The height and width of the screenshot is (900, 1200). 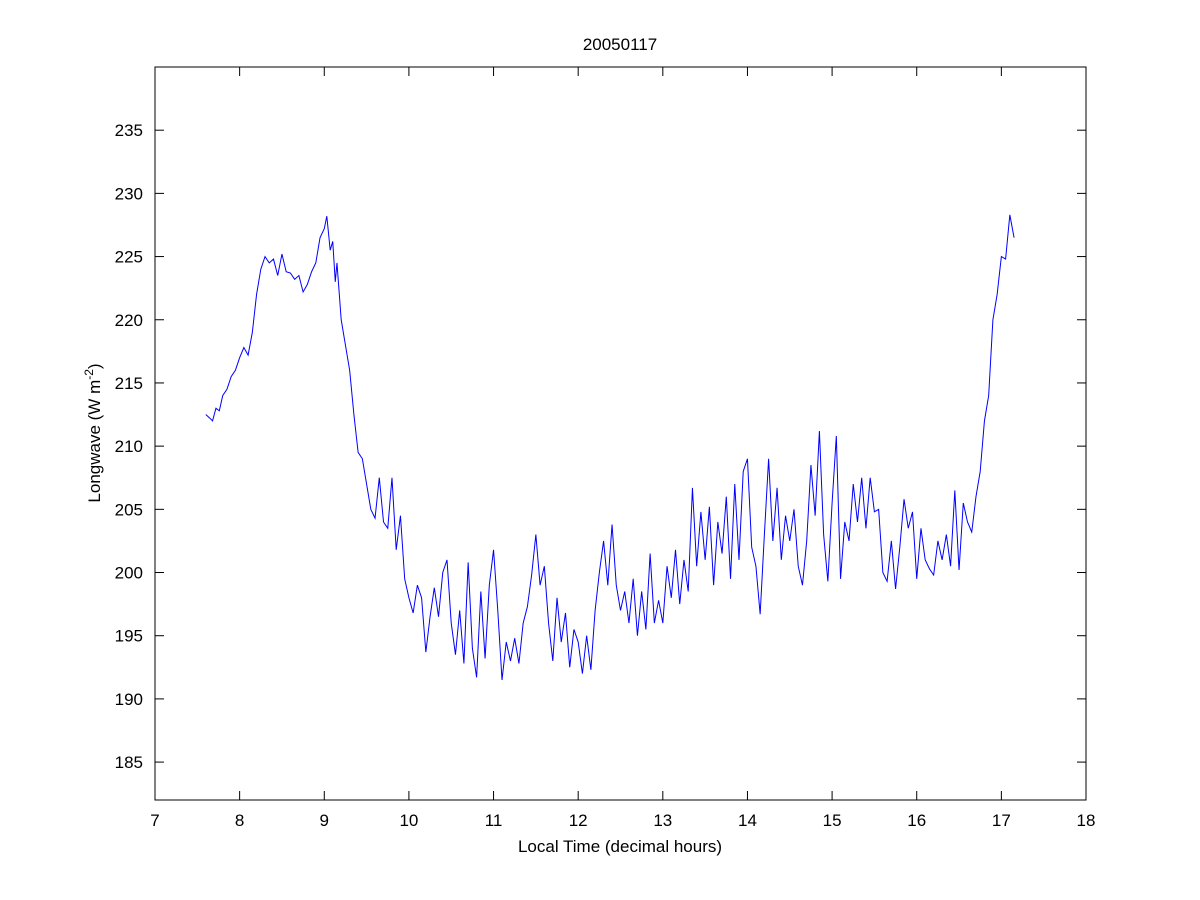 What do you see at coordinates (578, 820) in the screenshot?
I see `x-tick-label: 12` at bounding box center [578, 820].